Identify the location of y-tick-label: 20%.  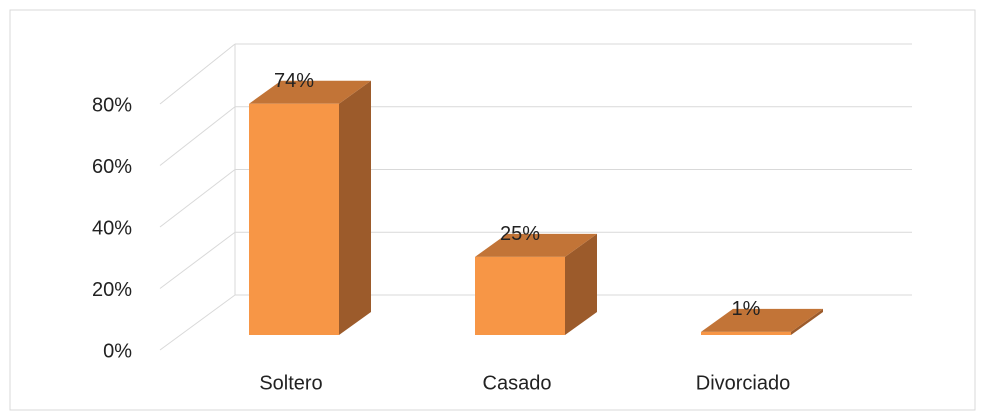
(112, 290).